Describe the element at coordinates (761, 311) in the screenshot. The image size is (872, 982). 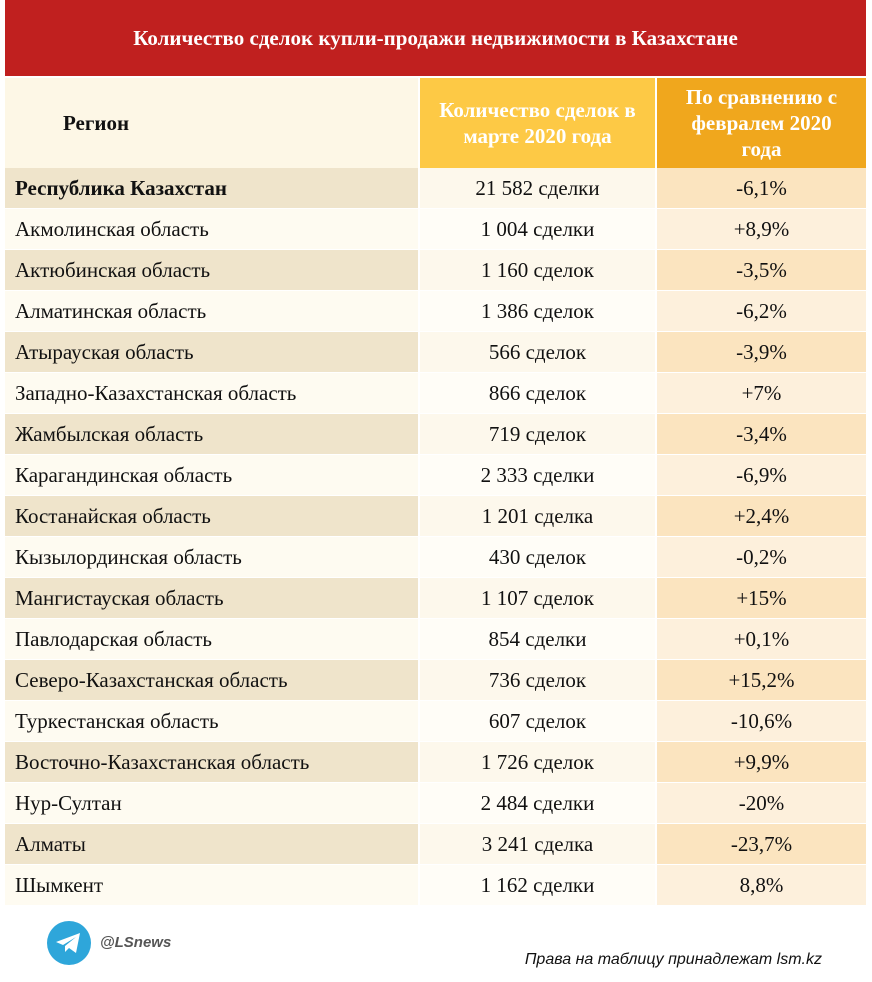
I see `table-cell: -6,2%` at that location.